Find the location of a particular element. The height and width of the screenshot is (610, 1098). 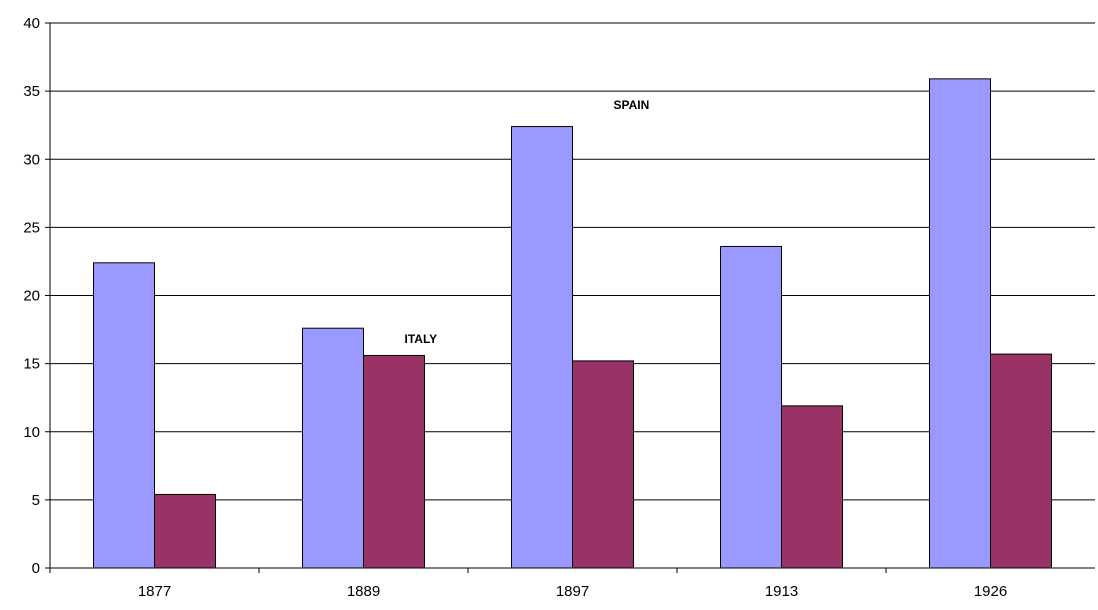

y-tick-label: 35 is located at coordinates (31, 91).